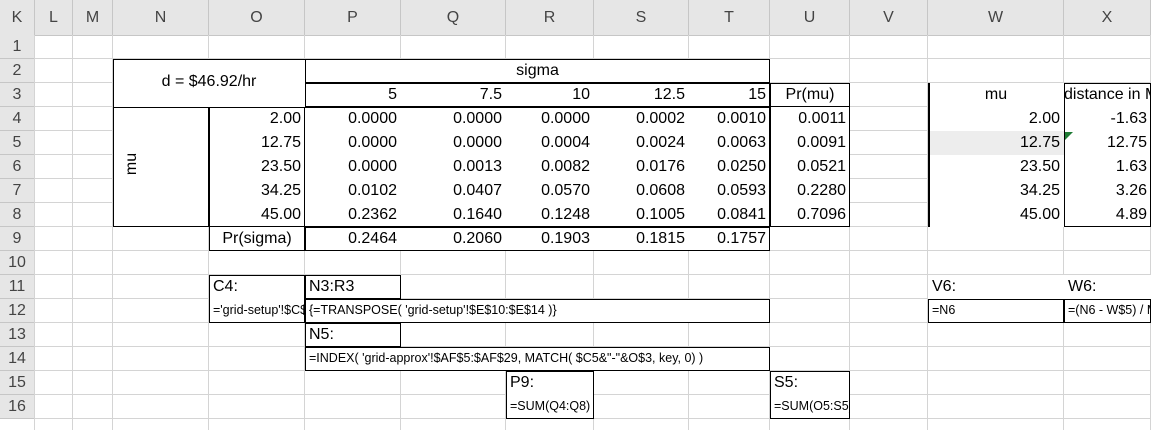 This screenshot has width=1151, height=430. Describe the element at coordinates (641, 119) in the screenshot. I see `probability-cell: 0.0002` at that location.